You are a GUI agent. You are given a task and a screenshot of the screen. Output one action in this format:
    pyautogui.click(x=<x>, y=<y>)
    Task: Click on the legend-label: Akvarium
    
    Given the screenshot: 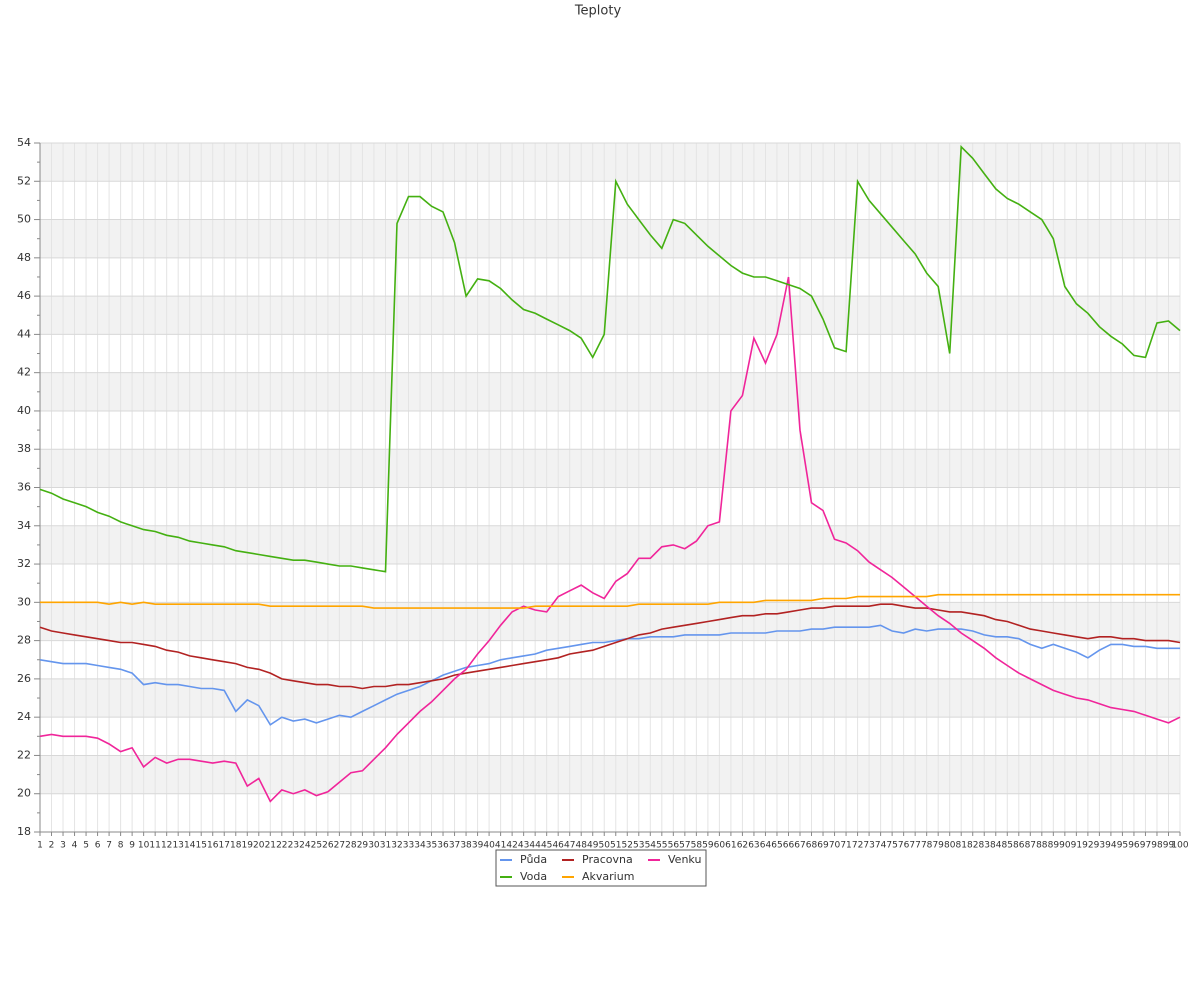 What is the action you would take?
    pyautogui.click(x=608, y=876)
    